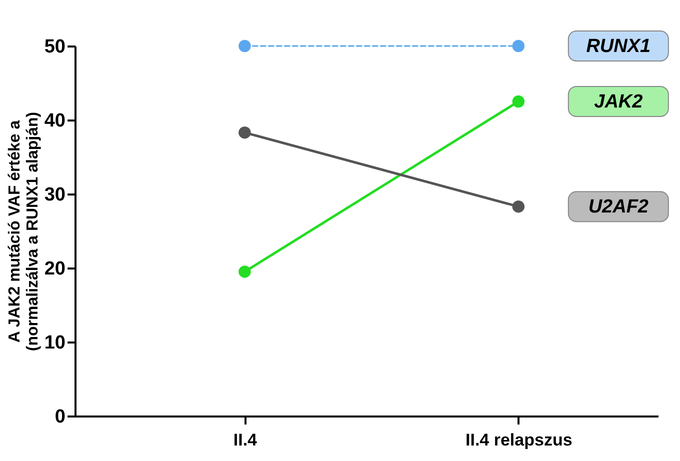  What do you see at coordinates (55, 343) in the screenshot?
I see `y-tick-label: 10` at bounding box center [55, 343].